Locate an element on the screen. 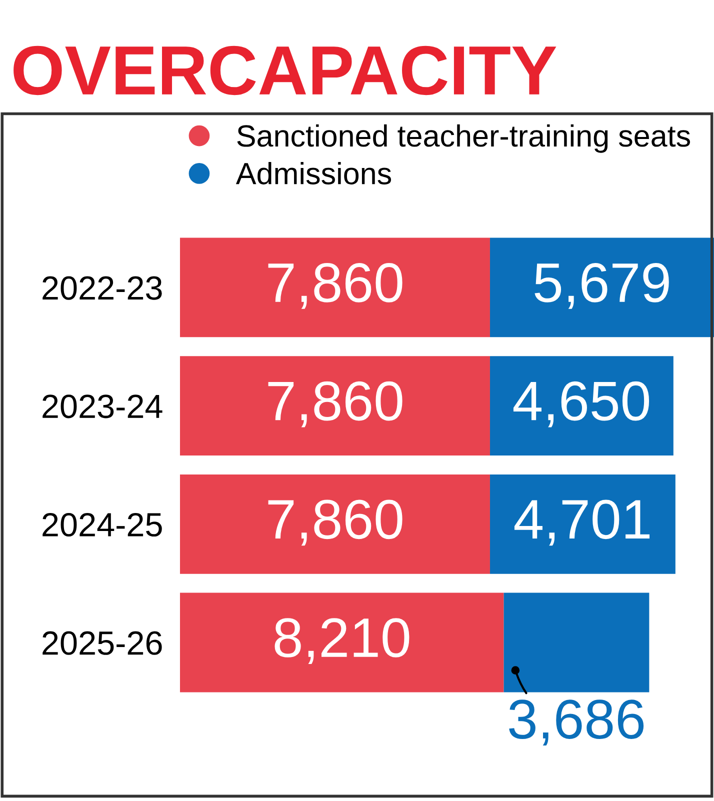 The height and width of the screenshot is (801, 714). data-label: 5,679 is located at coordinates (601, 286).